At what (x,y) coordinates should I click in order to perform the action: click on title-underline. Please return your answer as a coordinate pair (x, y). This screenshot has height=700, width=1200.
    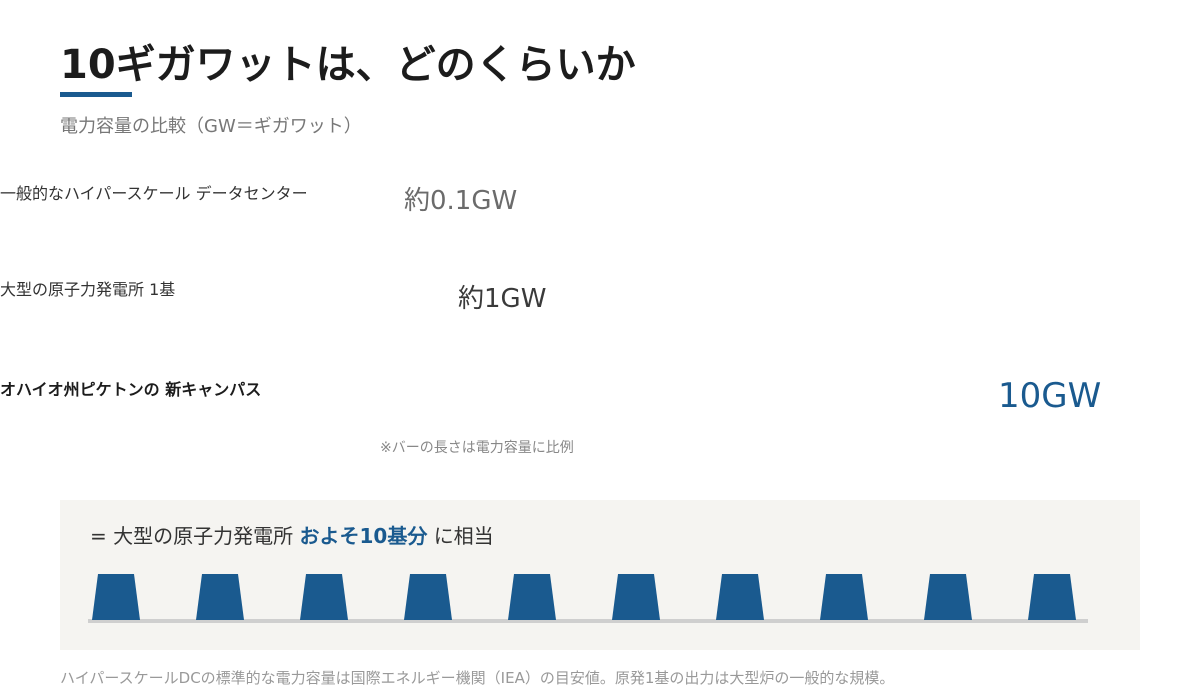
    Looking at the image, I should click on (96, 94).